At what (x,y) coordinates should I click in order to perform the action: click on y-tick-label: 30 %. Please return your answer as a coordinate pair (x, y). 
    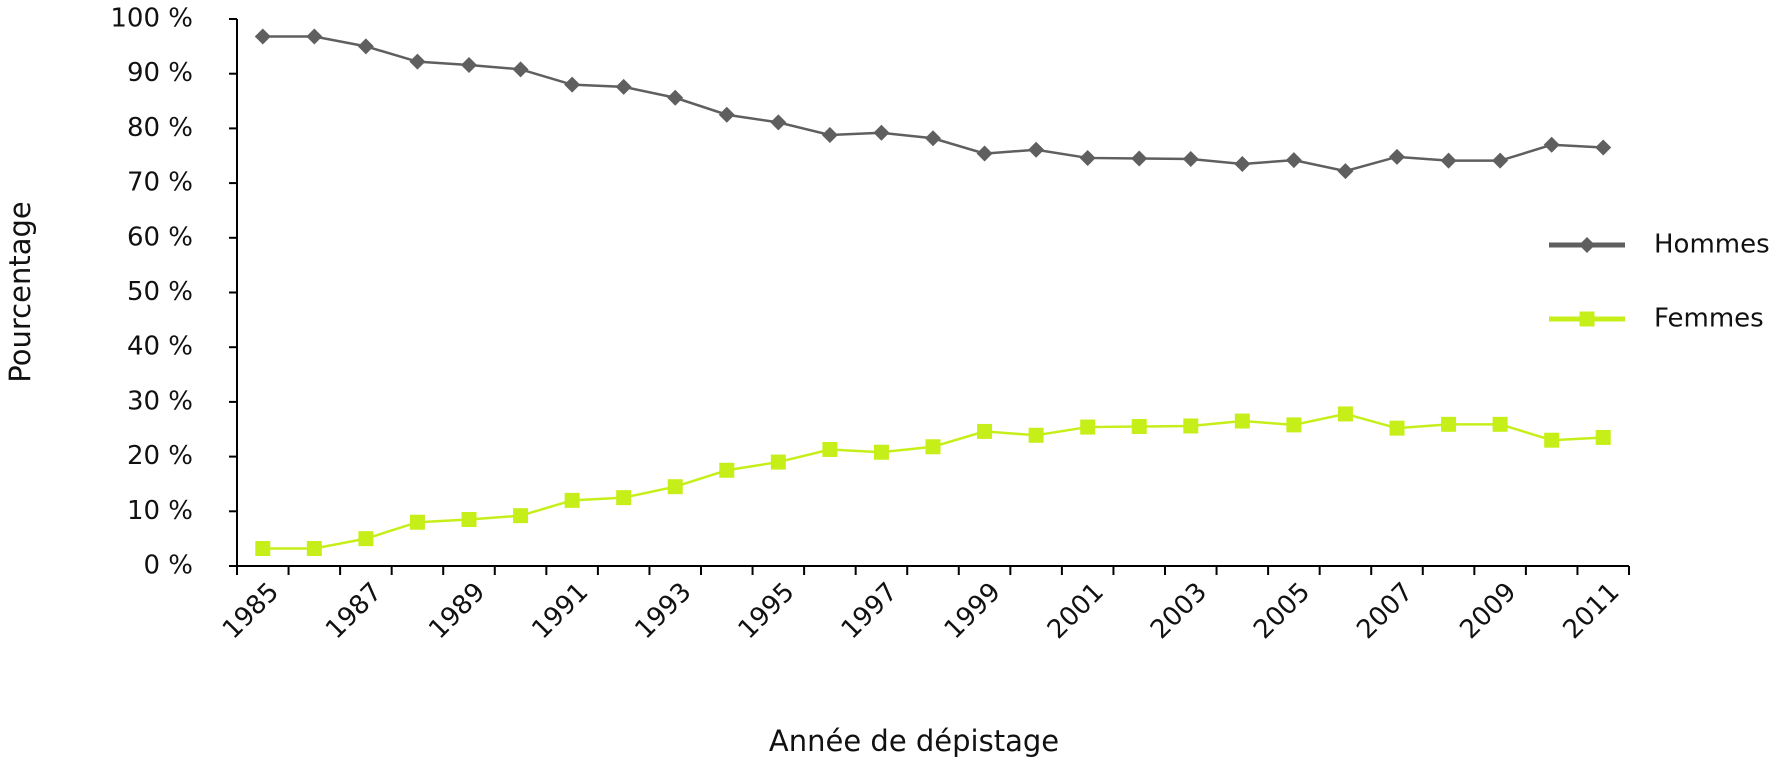
    Looking at the image, I should click on (160, 401).